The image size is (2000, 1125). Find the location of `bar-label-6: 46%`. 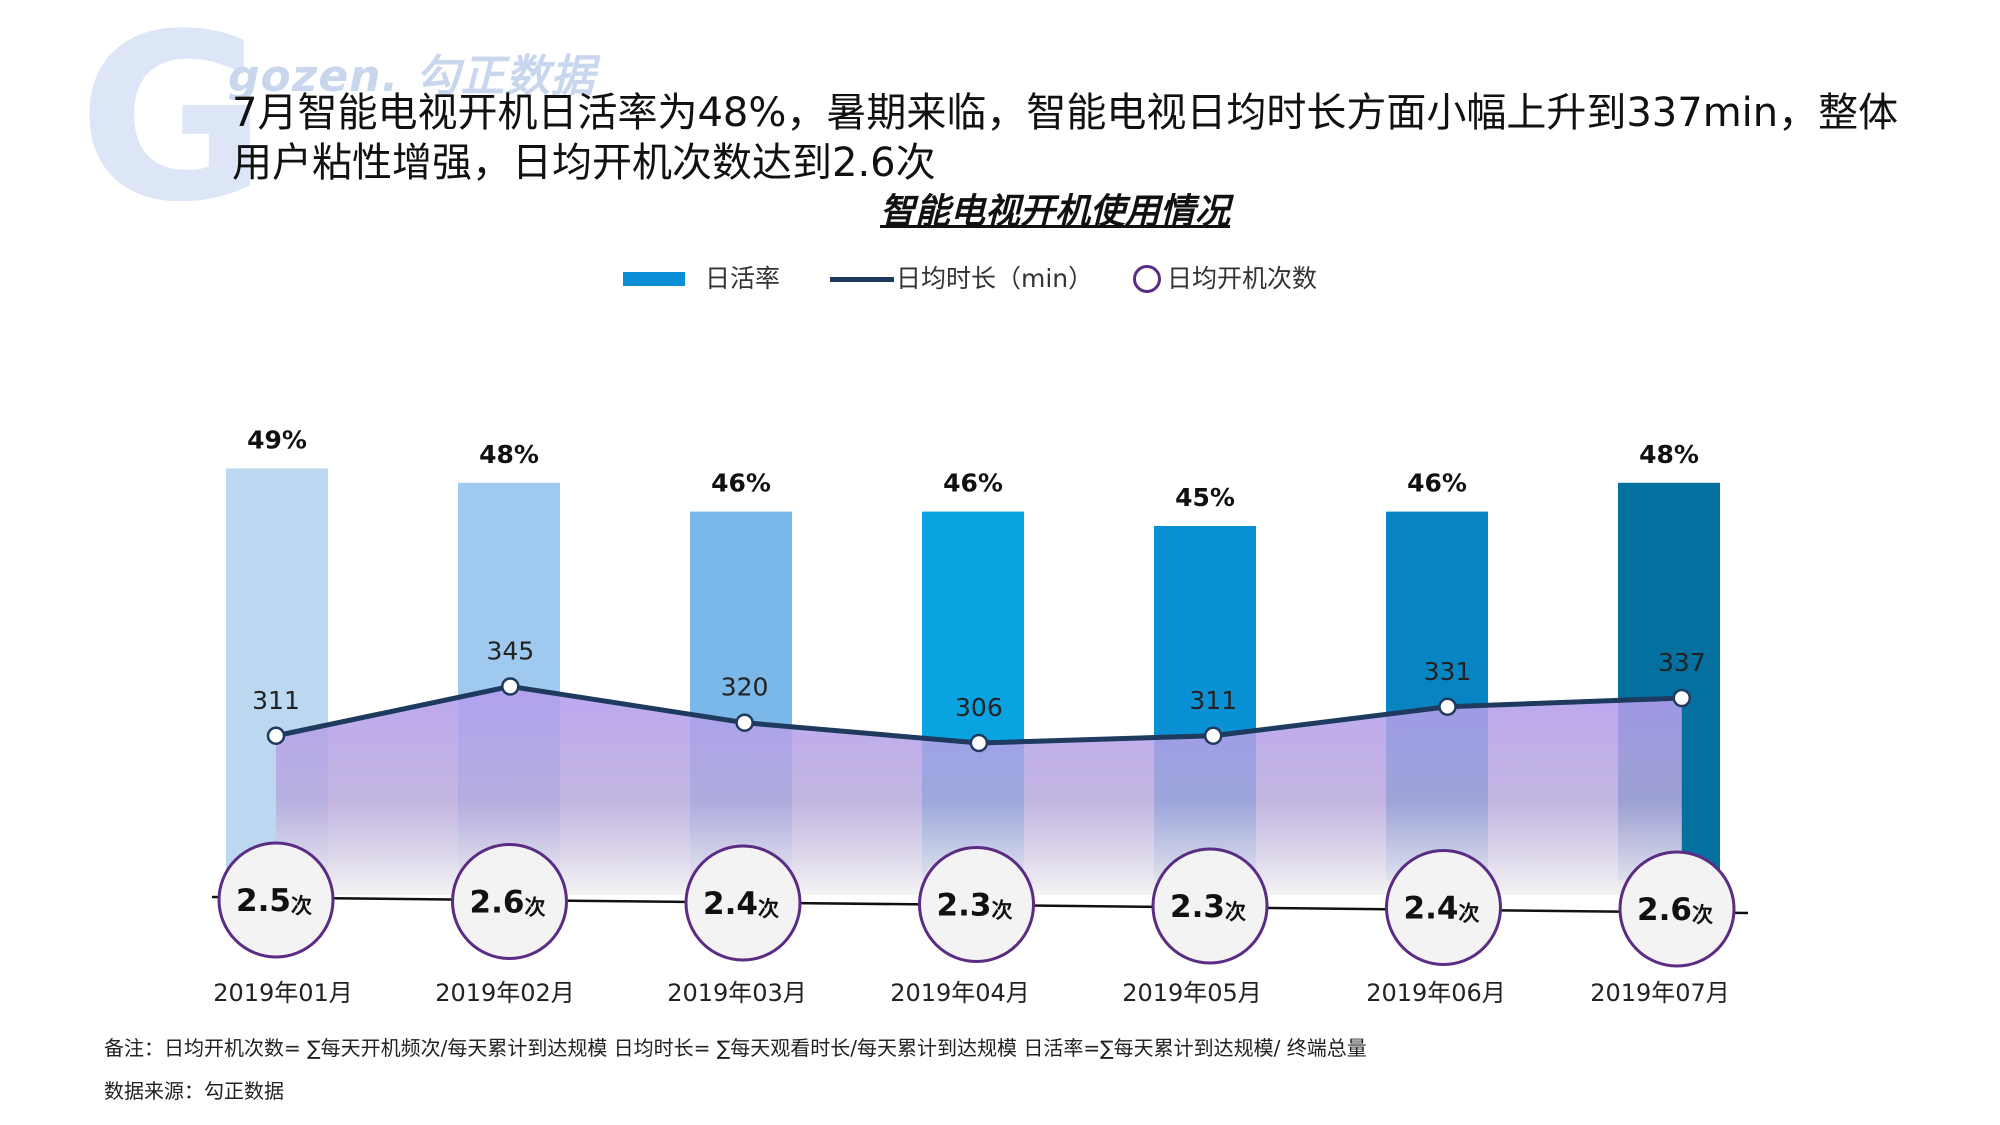

bar-label-6: 46% is located at coordinates (1437, 483).